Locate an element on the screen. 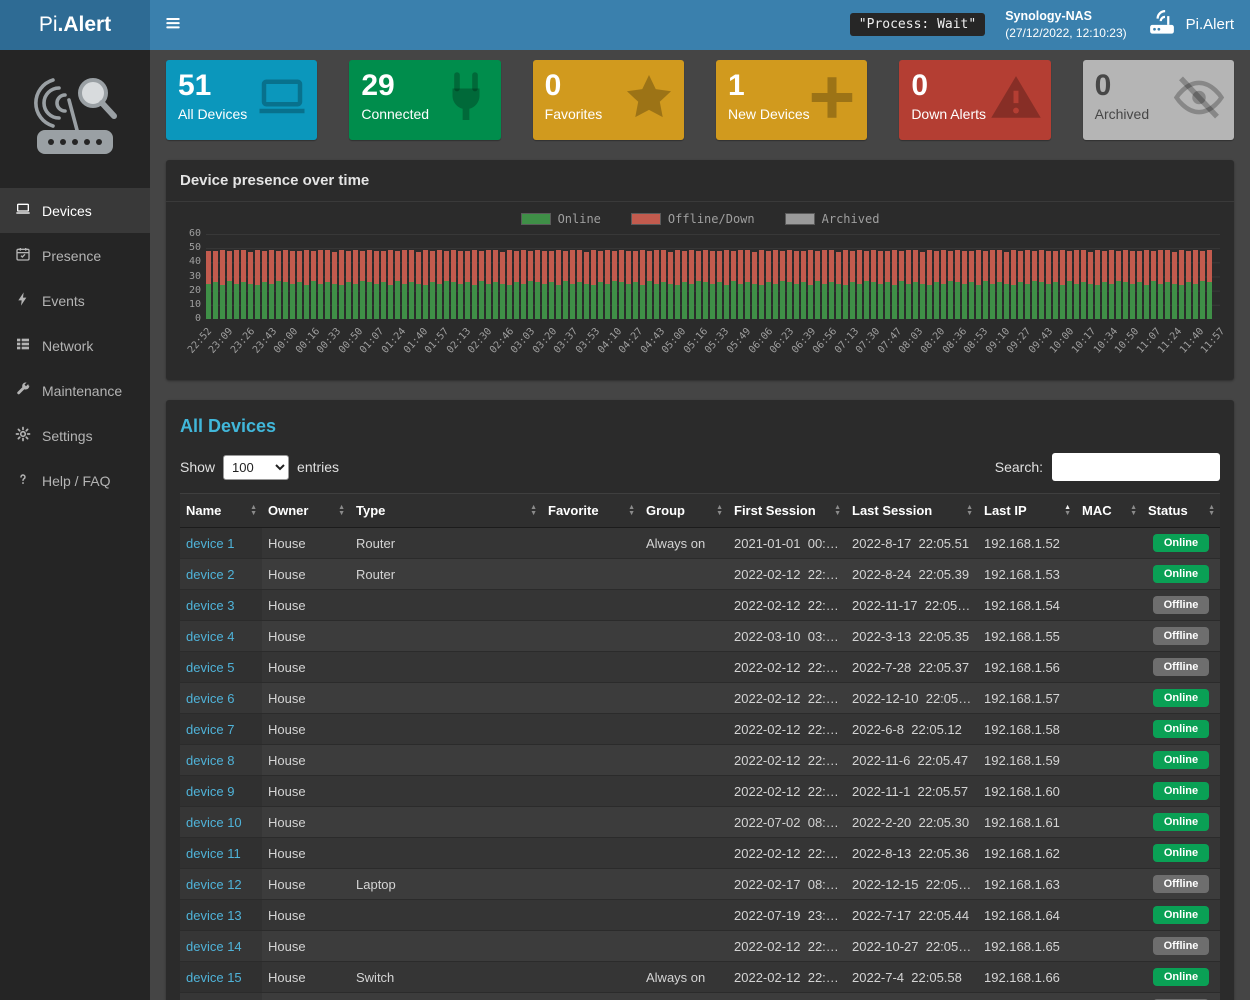 The width and height of the screenshot is (1250, 1000). app-logo: Pi.Alert is located at coordinates (75, 25).